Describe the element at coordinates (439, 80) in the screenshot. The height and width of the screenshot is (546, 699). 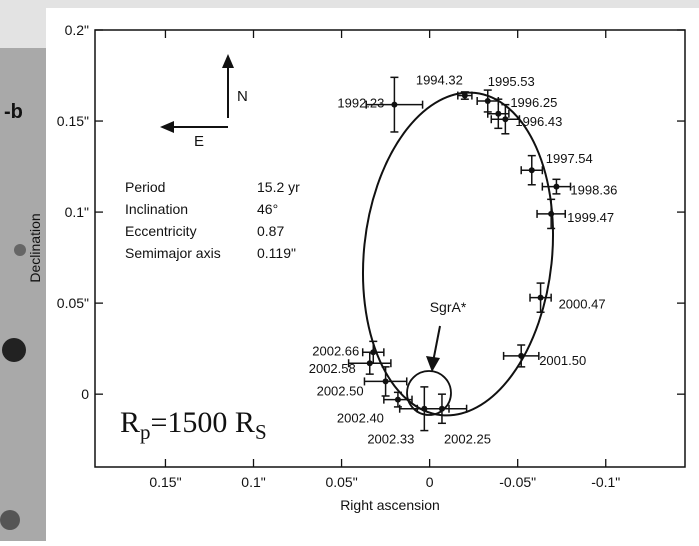
I see `point-label: 1994.32` at that location.